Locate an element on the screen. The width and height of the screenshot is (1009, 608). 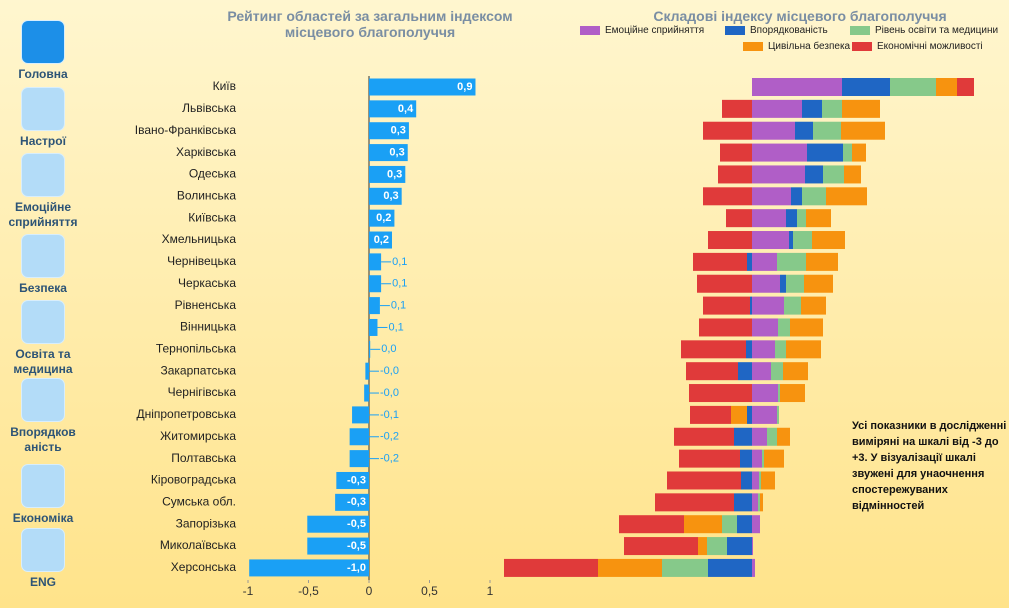
value-label: -0,3 is located at coordinates (356, 502).